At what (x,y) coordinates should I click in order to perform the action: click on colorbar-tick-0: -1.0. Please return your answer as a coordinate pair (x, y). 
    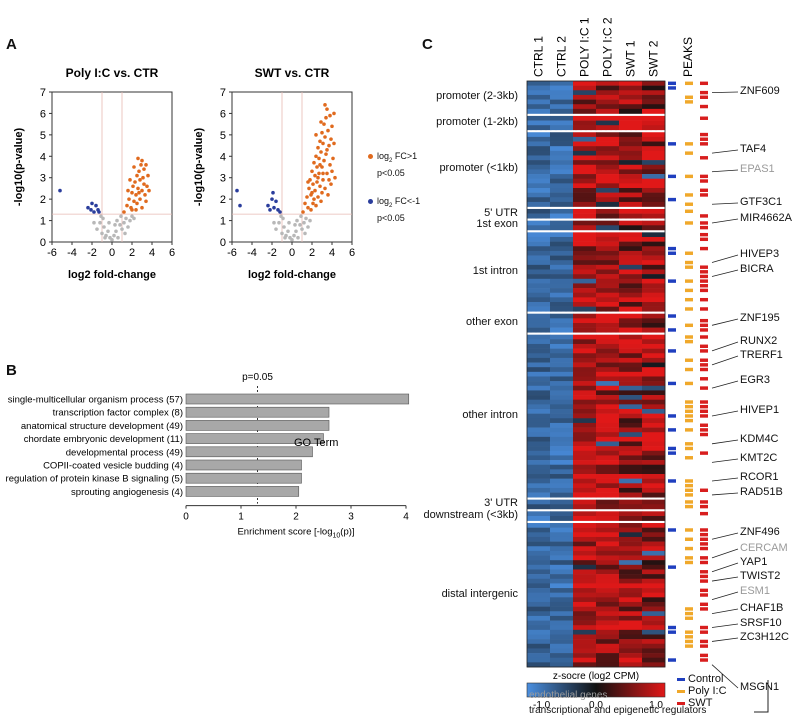
    Looking at the image, I should click on (542, 705).